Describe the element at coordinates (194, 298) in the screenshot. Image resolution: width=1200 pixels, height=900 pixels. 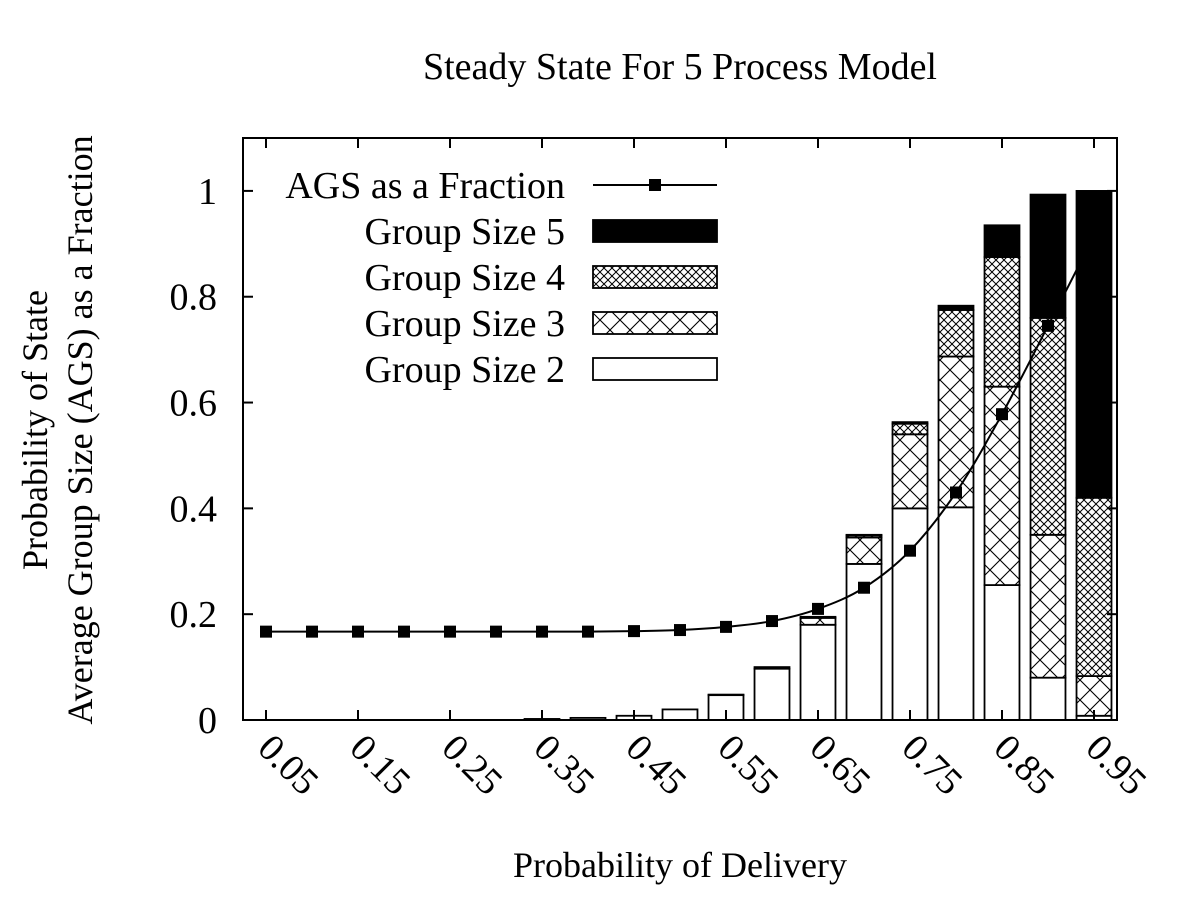
I see `y-tick-label-4: 0.8` at that location.